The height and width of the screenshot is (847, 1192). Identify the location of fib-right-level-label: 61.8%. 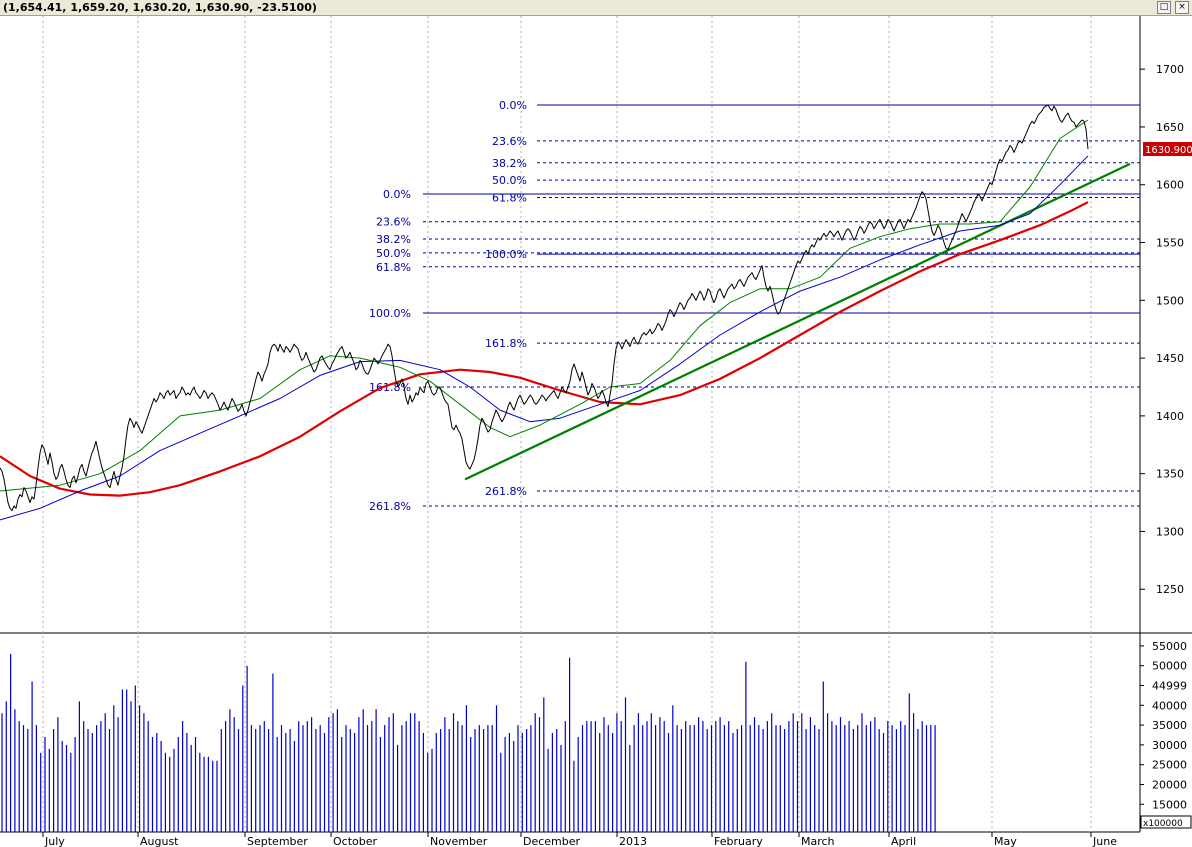
(509, 197).